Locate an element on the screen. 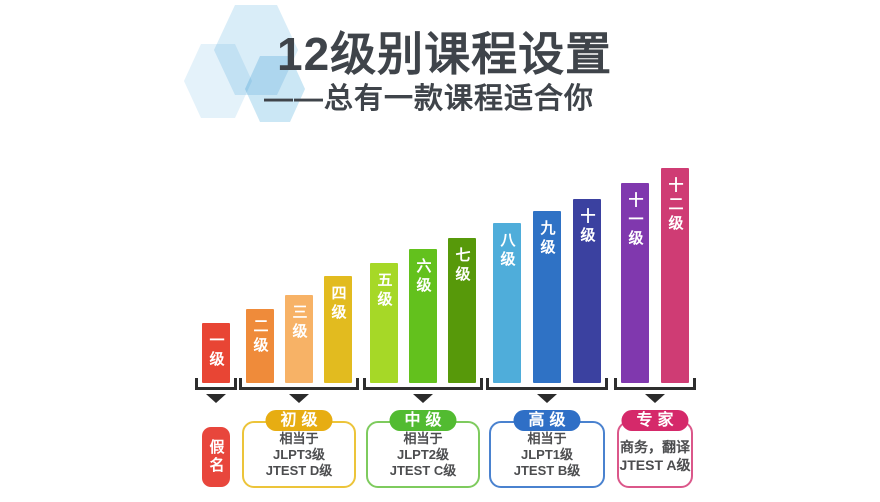 The image size is (880, 502). equivalence-line: JLPT3级 is located at coordinates (298, 454).